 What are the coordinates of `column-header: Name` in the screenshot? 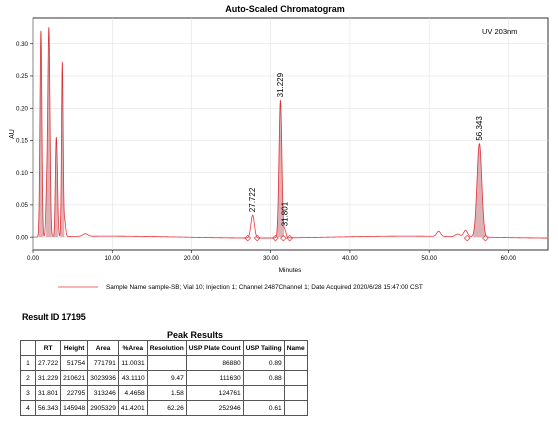 It's located at (295, 348).